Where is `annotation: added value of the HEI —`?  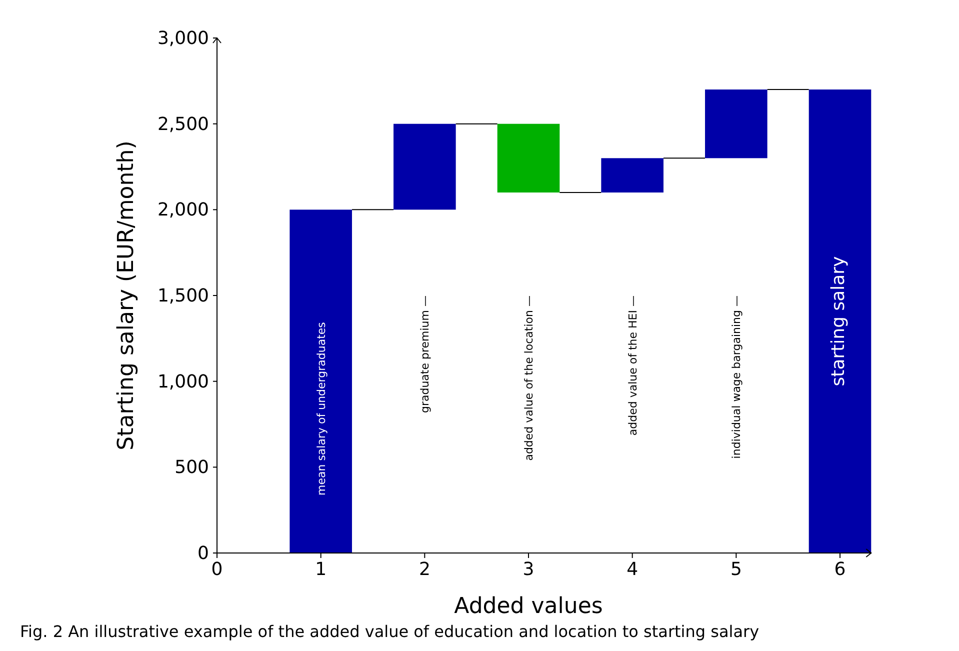 annotation: added value of the HEI — is located at coordinates (633, 366).